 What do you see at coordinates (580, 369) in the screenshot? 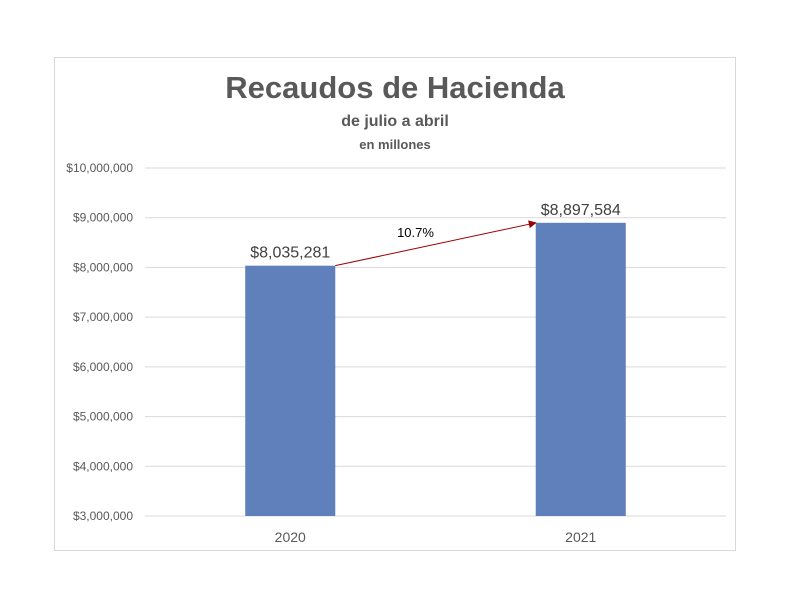
I see `bar-2021` at bounding box center [580, 369].